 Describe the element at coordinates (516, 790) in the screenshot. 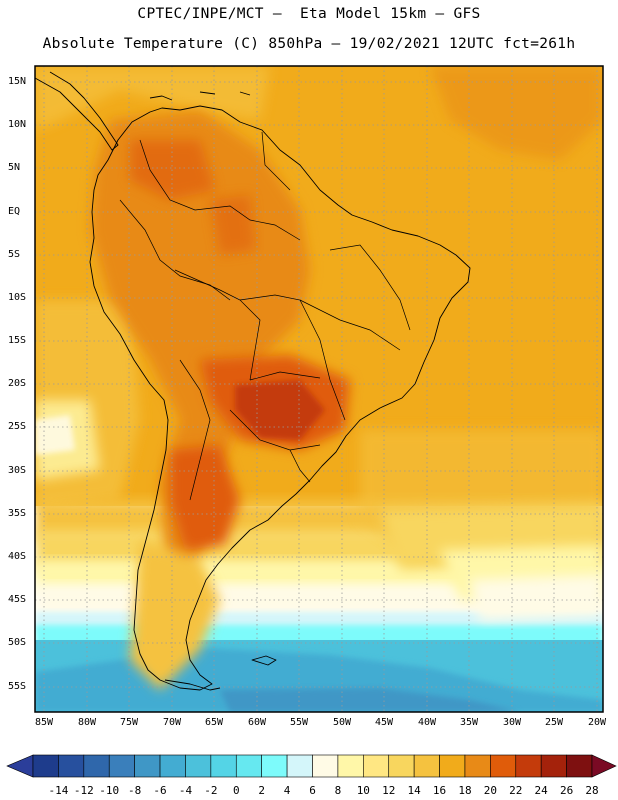

I see `colorbar-label: 22` at that location.